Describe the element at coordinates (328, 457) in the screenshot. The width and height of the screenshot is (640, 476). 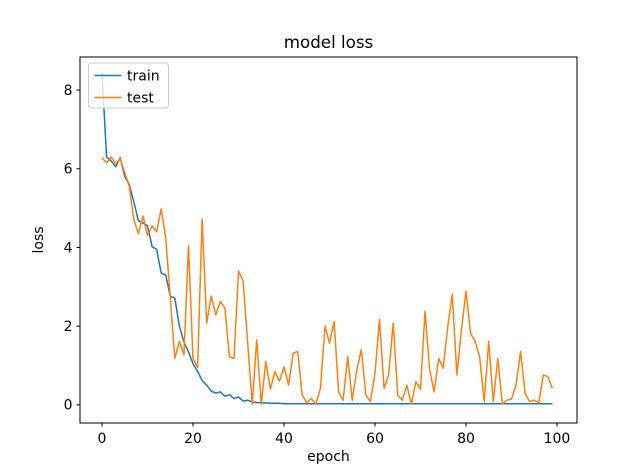
I see `x-axis-label: epoch` at that location.